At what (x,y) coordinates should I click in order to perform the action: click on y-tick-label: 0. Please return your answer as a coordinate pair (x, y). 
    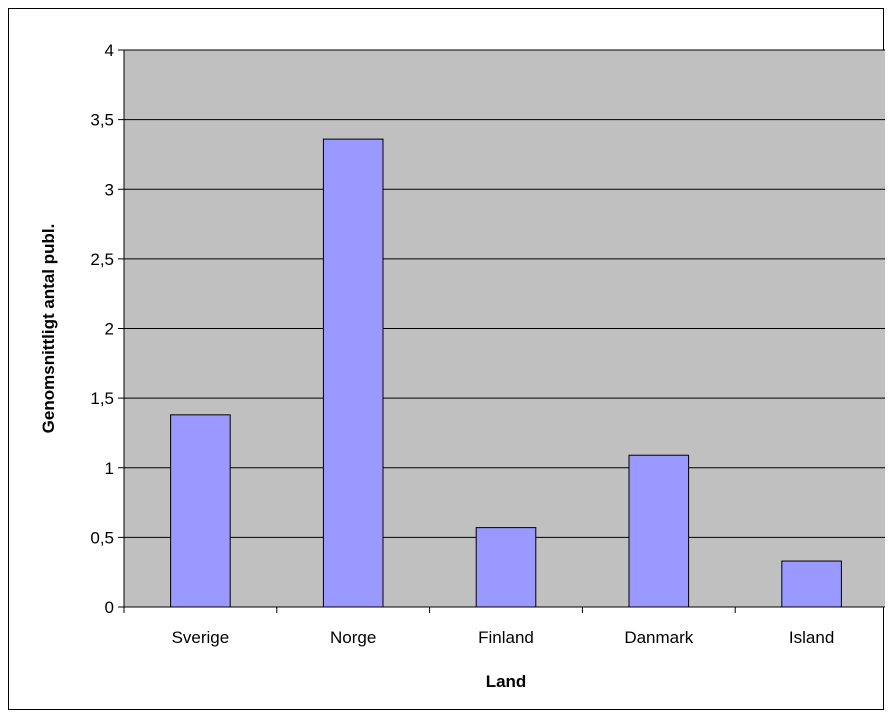
    Looking at the image, I should click on (109, 607).